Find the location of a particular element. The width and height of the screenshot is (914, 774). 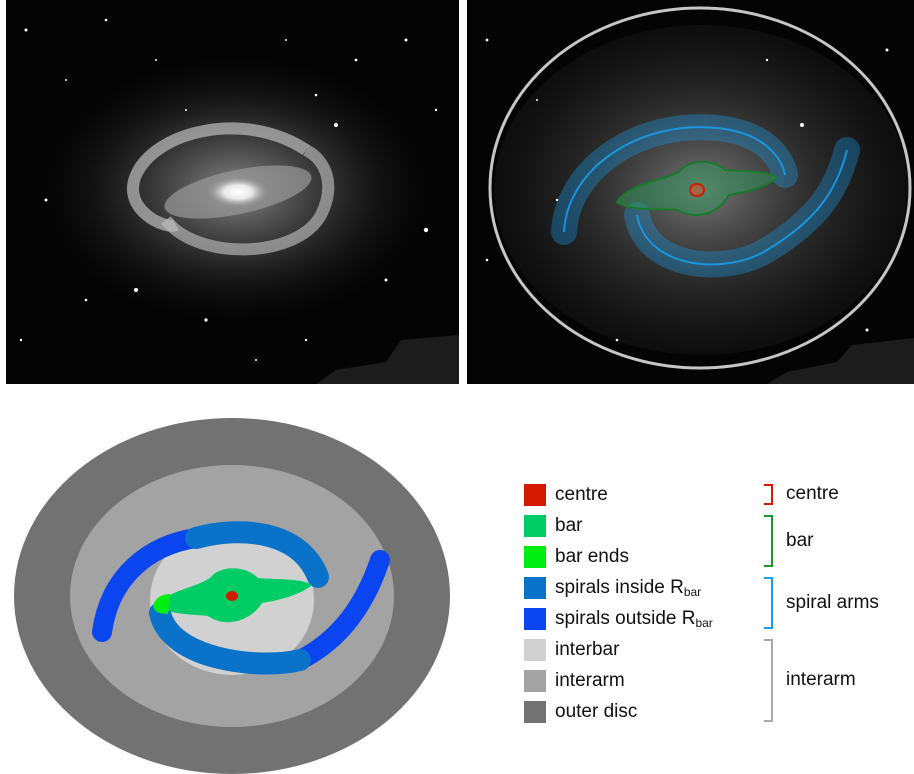

legend-item: spirals inside Rbar is located at coordinates (612, 588).